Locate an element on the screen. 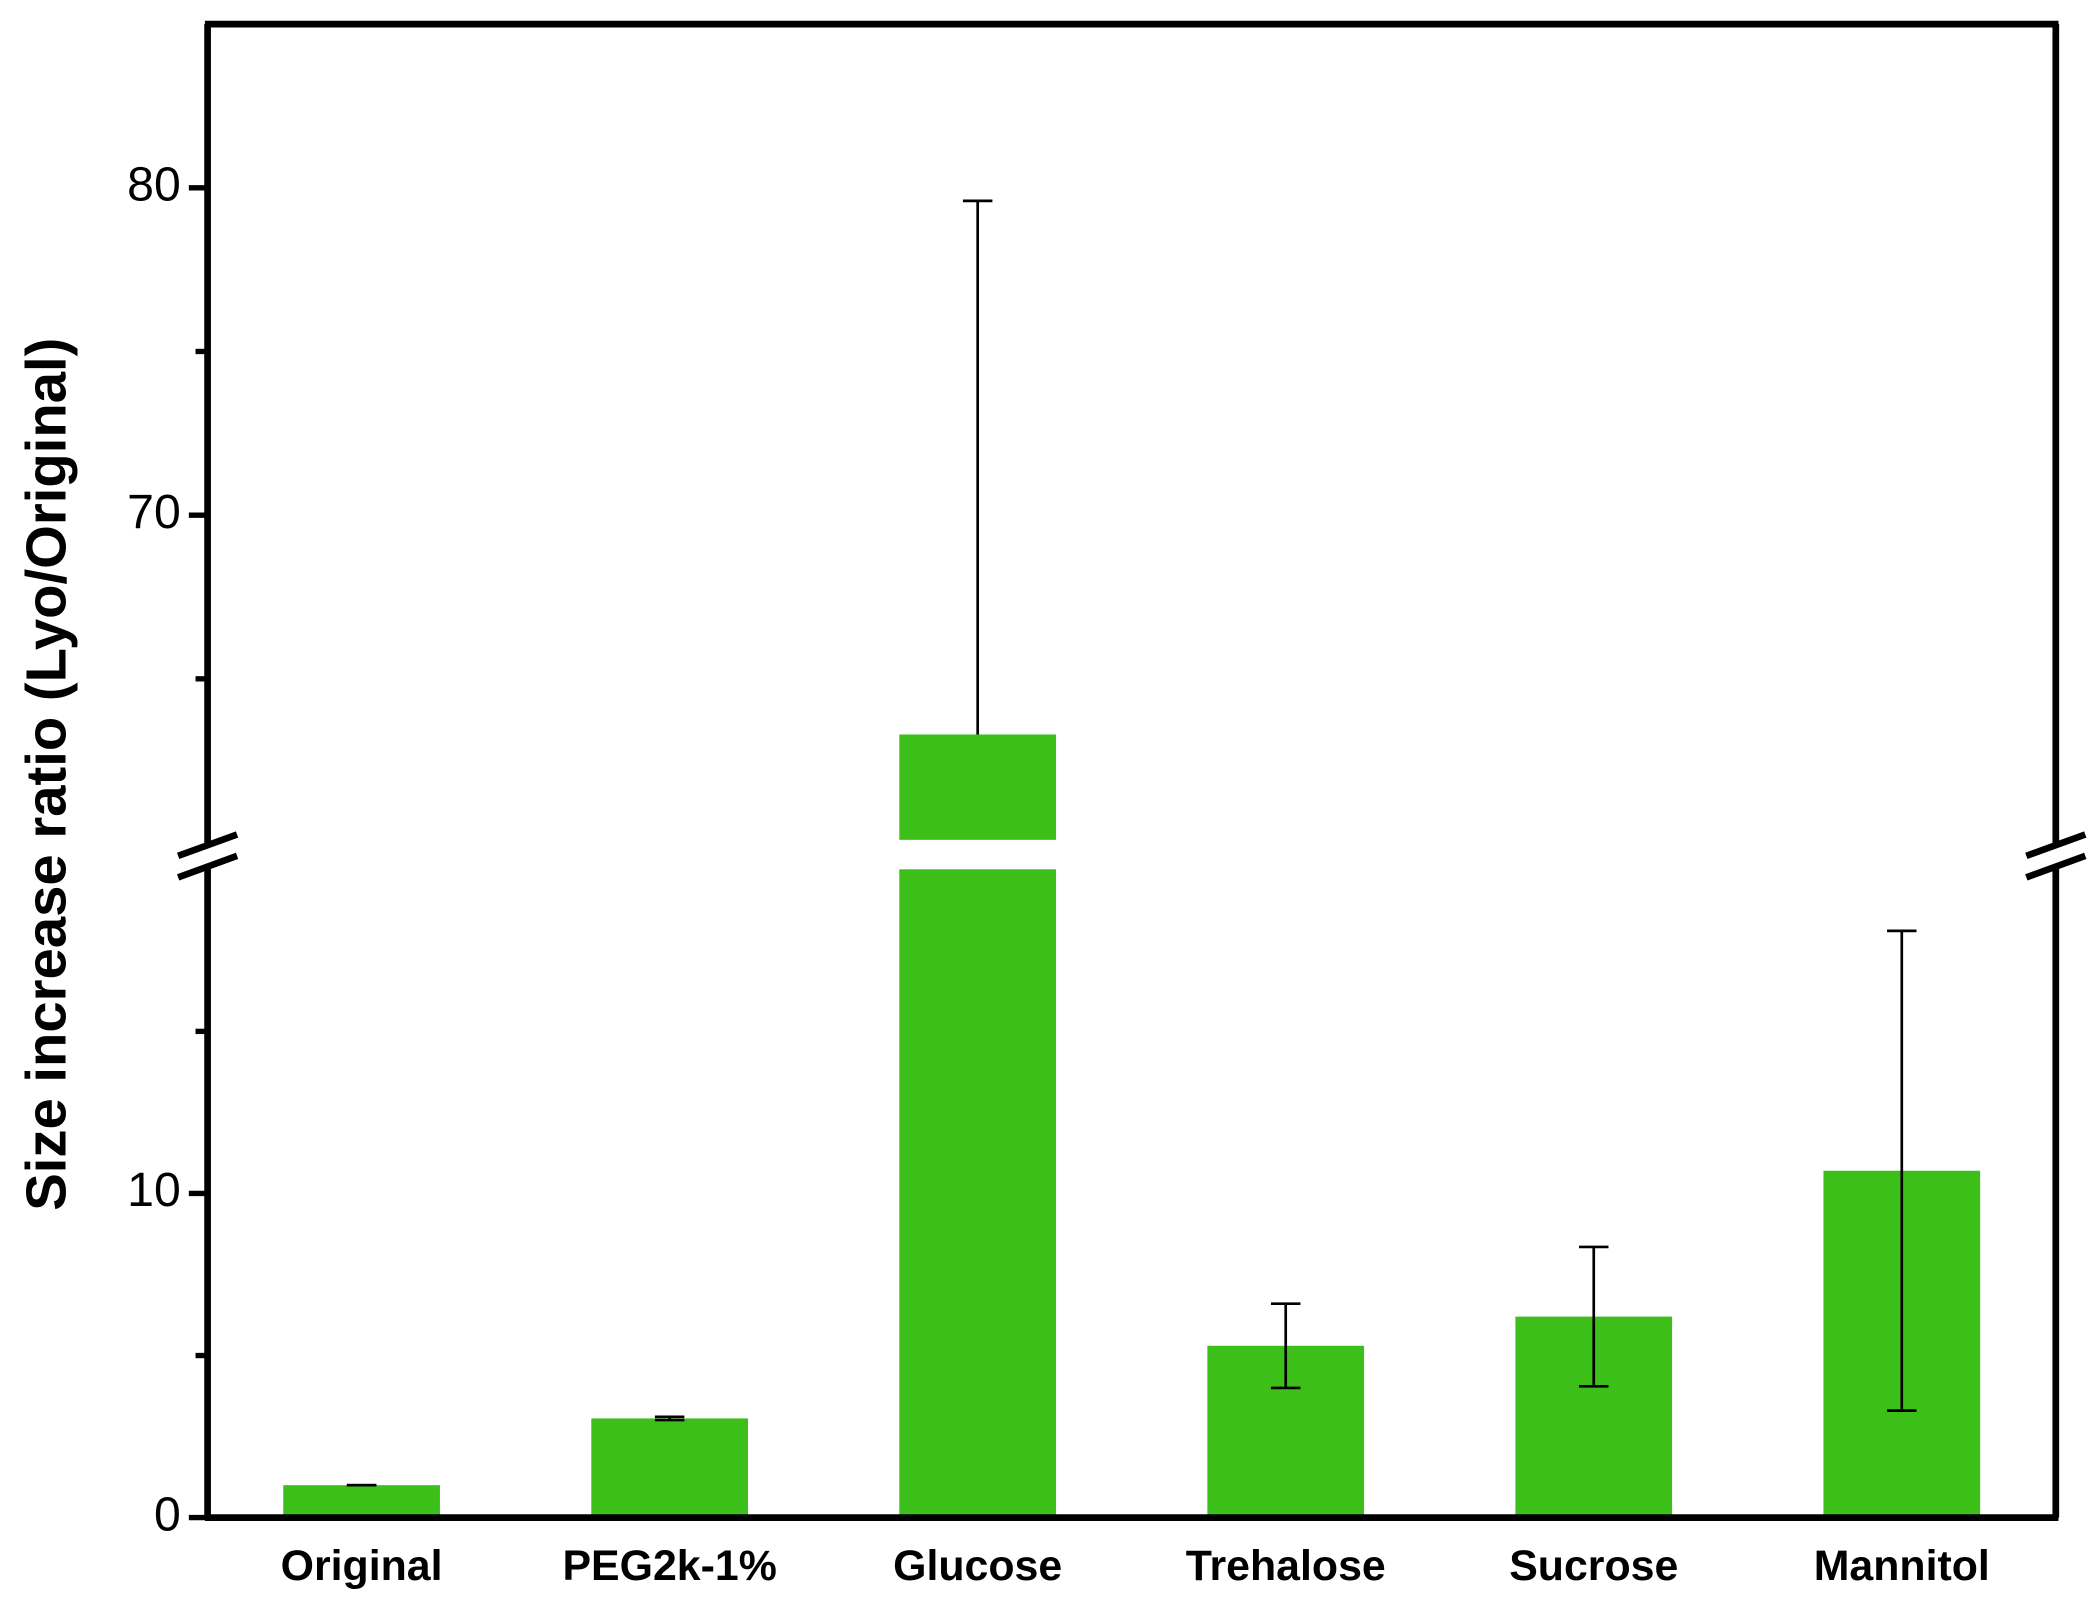 This screenshot has width=2100, height=1606. y-tick-label: 80 is located at coordinates (154, 185).